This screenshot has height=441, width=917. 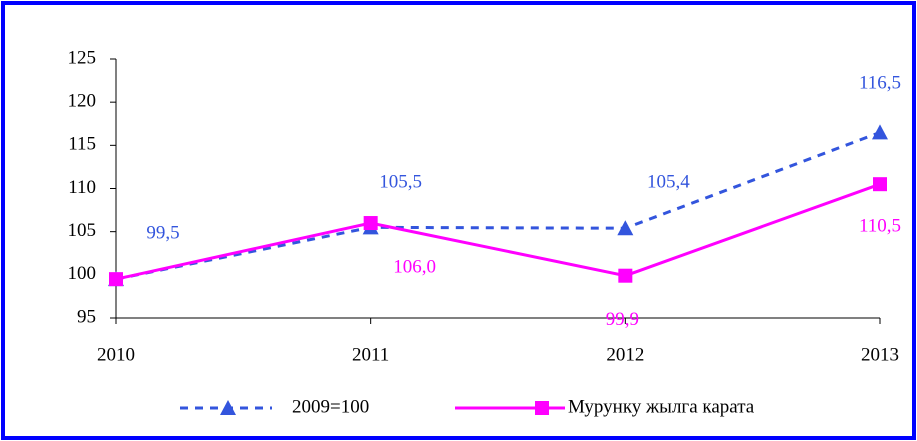 What do you see at coordinates (414, 266) in the screenshot?
I see `value-label: 106,0` at bounding box center [414, 266].